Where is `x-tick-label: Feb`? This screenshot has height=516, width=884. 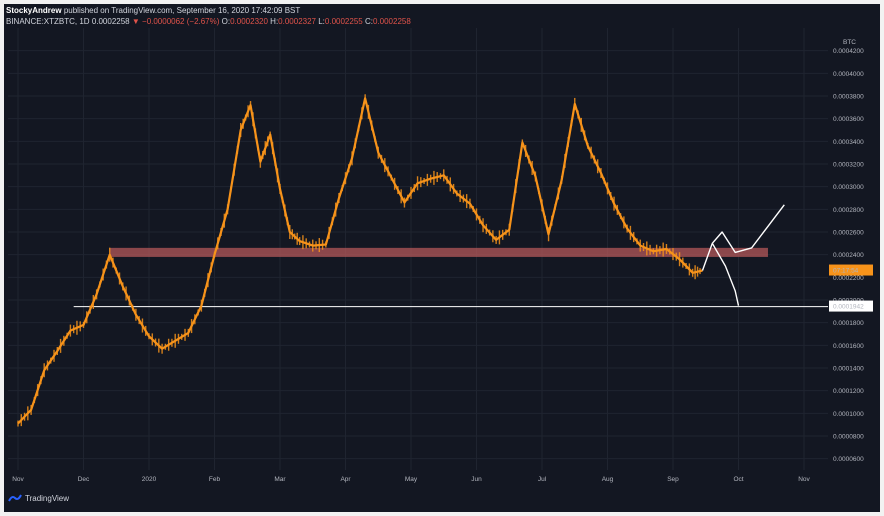 x-tick-label: Feb is located at coordinates (215, 479).